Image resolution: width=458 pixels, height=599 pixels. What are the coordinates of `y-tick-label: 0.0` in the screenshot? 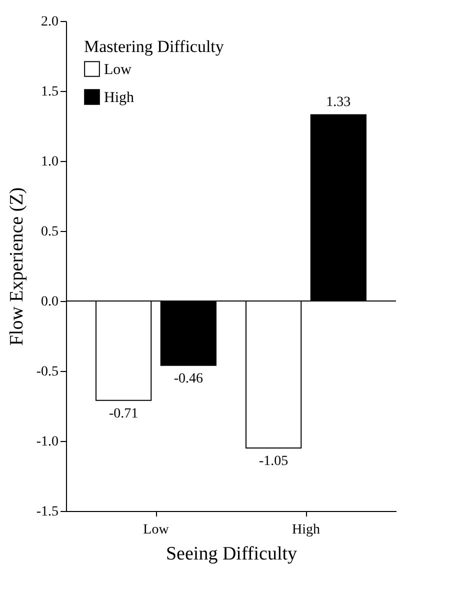 It's located at (49, 302).